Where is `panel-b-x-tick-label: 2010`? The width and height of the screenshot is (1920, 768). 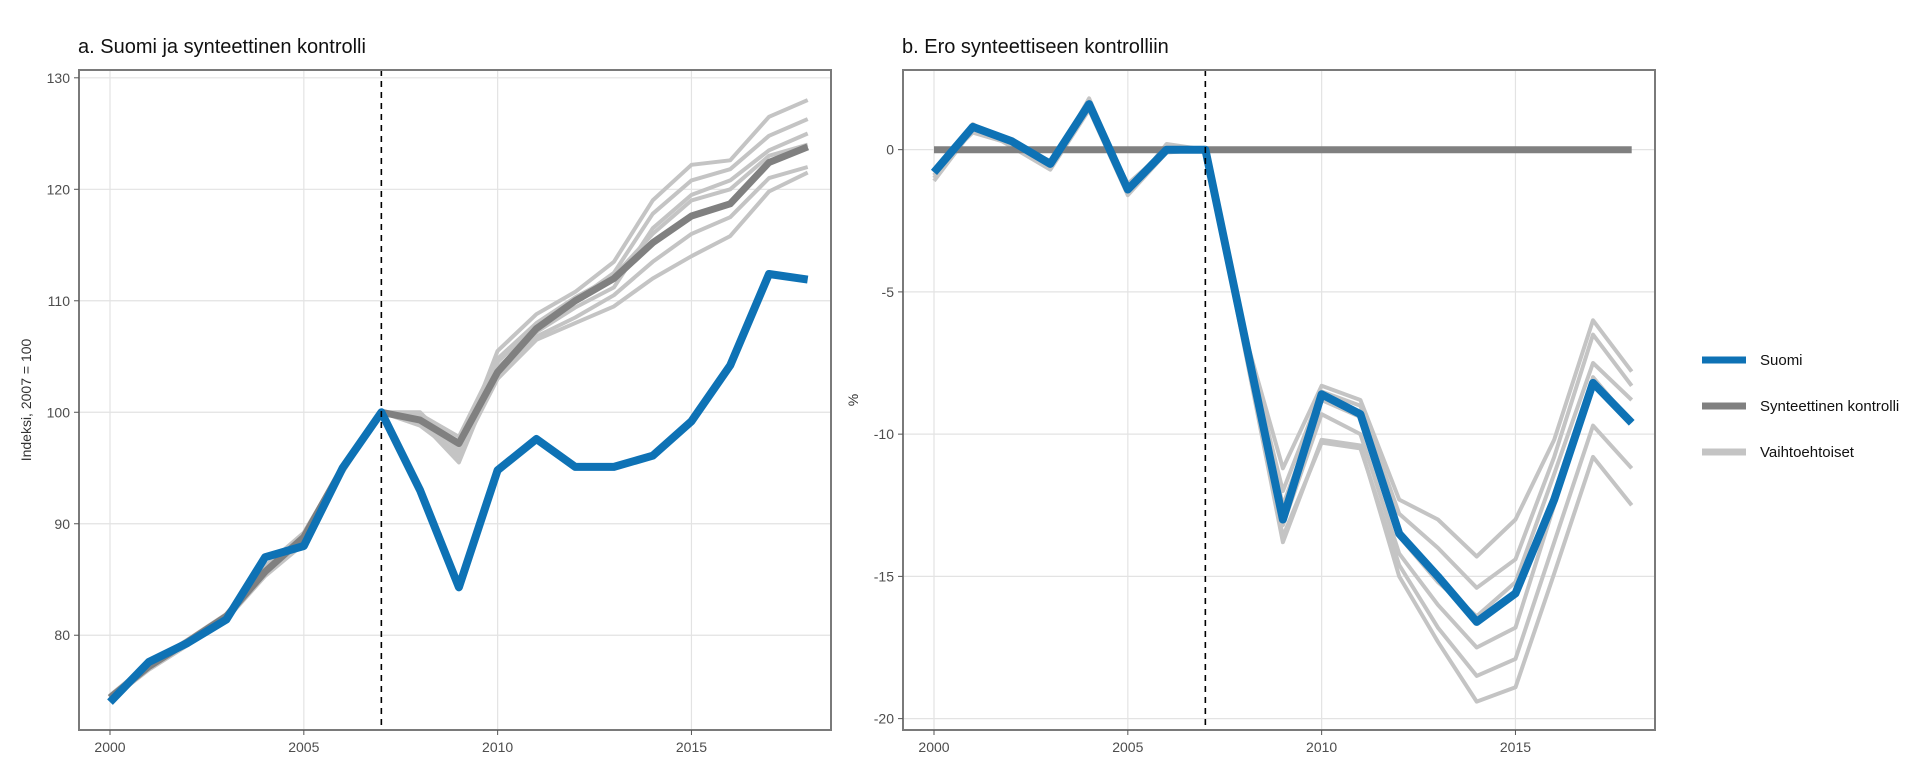
panel-b-x-tick-label: 2010 is located at coordinates (1321, 747).